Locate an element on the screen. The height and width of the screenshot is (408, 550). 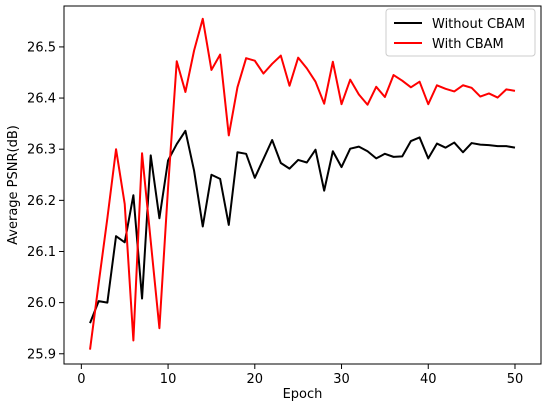
x-tick-label: 40 is located at coordinates (428, 379).